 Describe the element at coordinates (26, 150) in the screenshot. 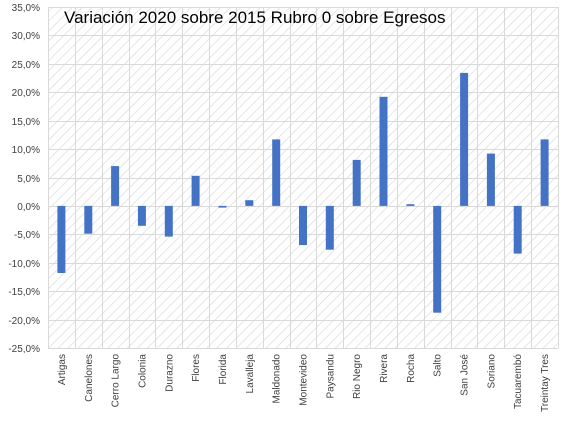

I see `y-tick-label: 10,0%` at that location.